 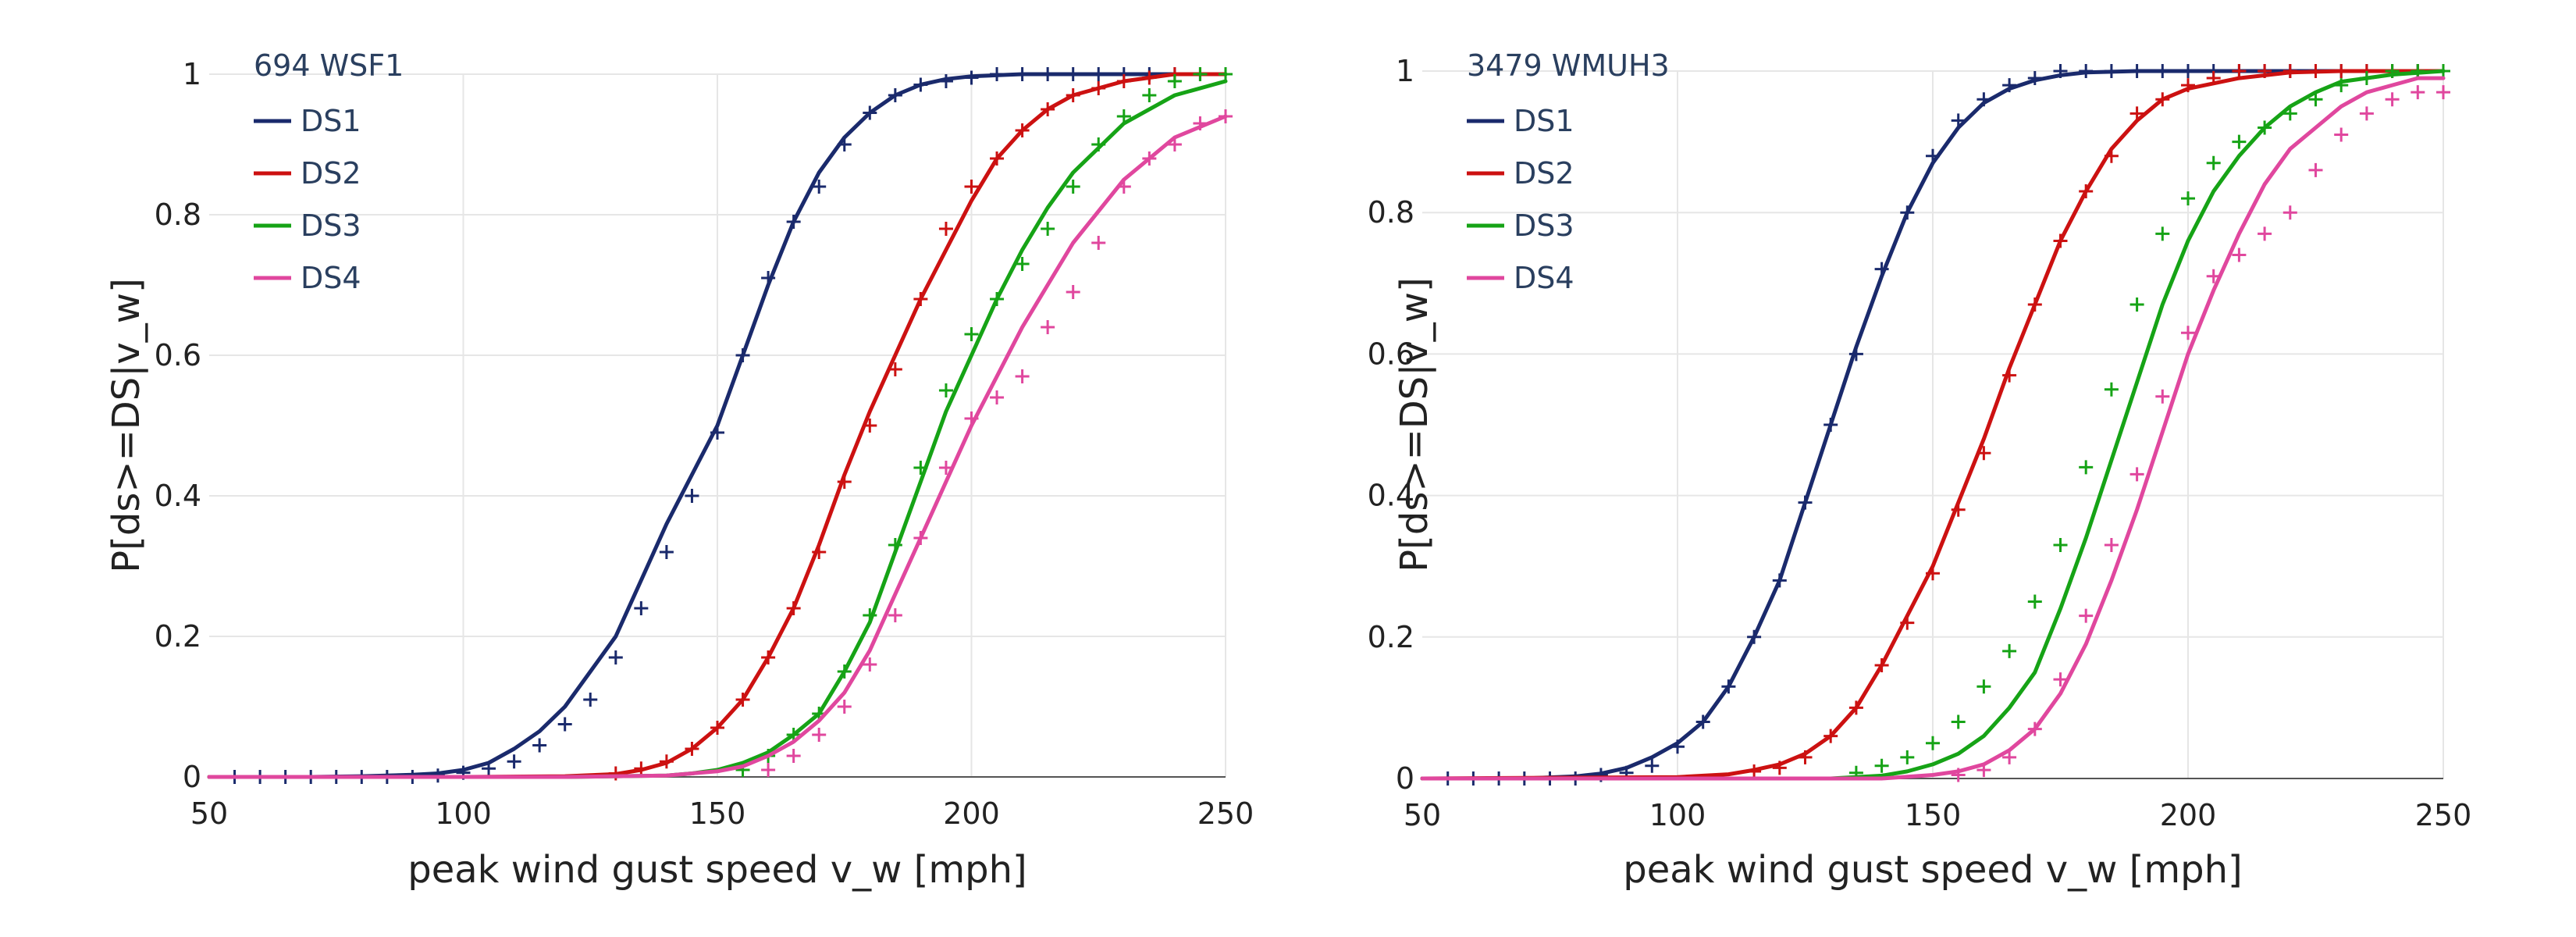 What do you see at coordinates (1405, 778) in the screenshot?
I see `y-tick-label: 0` at bounding box center [1405, 778].